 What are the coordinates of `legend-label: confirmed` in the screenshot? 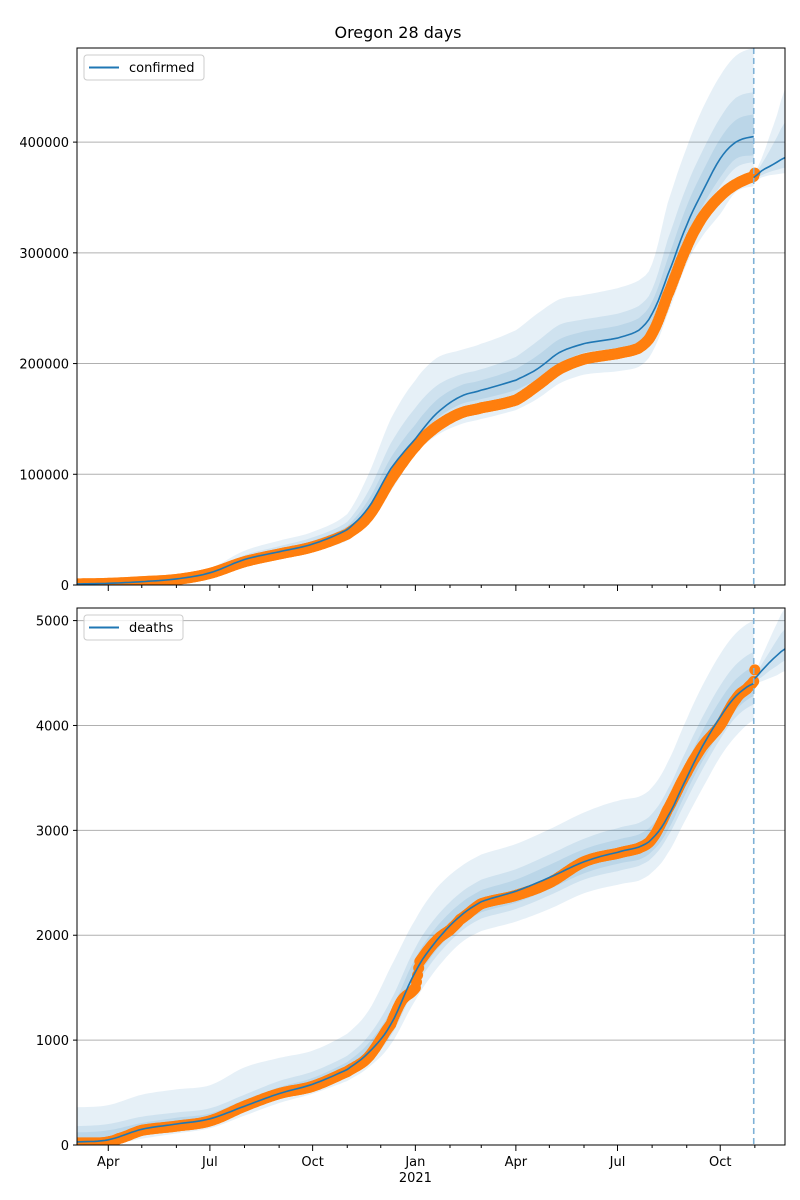 It's located at (162, 68).